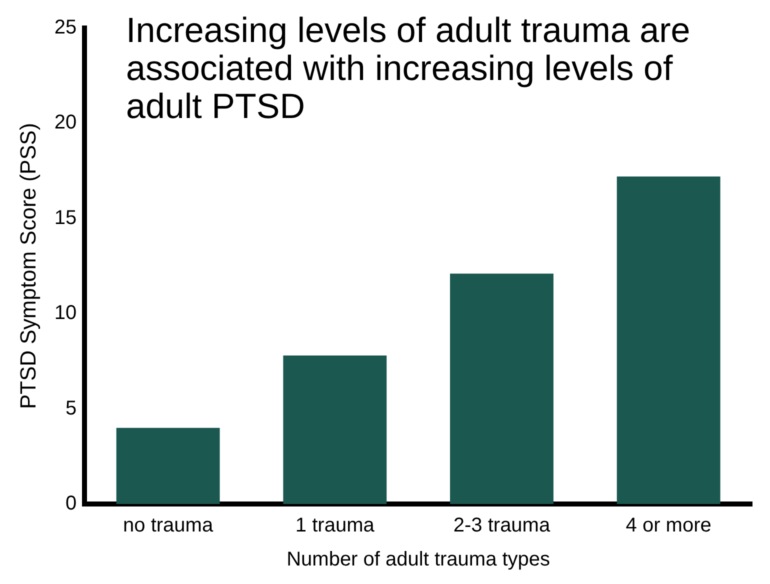 The height and width of the screenshot is (584, 770). Describe the element at coordinates (409, 68) in the screenshot. I see `text: Increasing levels of adult trauma are associated with increasing levels of adult PTSD` at that location.